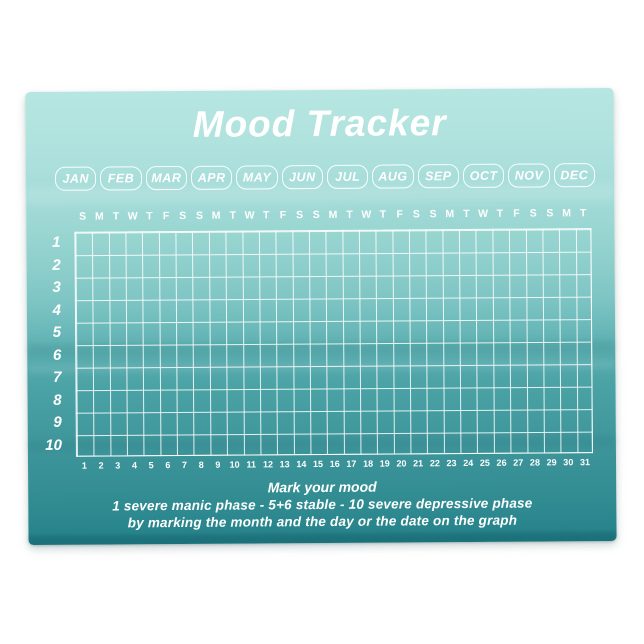 The width and height of the screenshot is (644, 644). I want to click on day-number-label: 8, so click(201, 464).